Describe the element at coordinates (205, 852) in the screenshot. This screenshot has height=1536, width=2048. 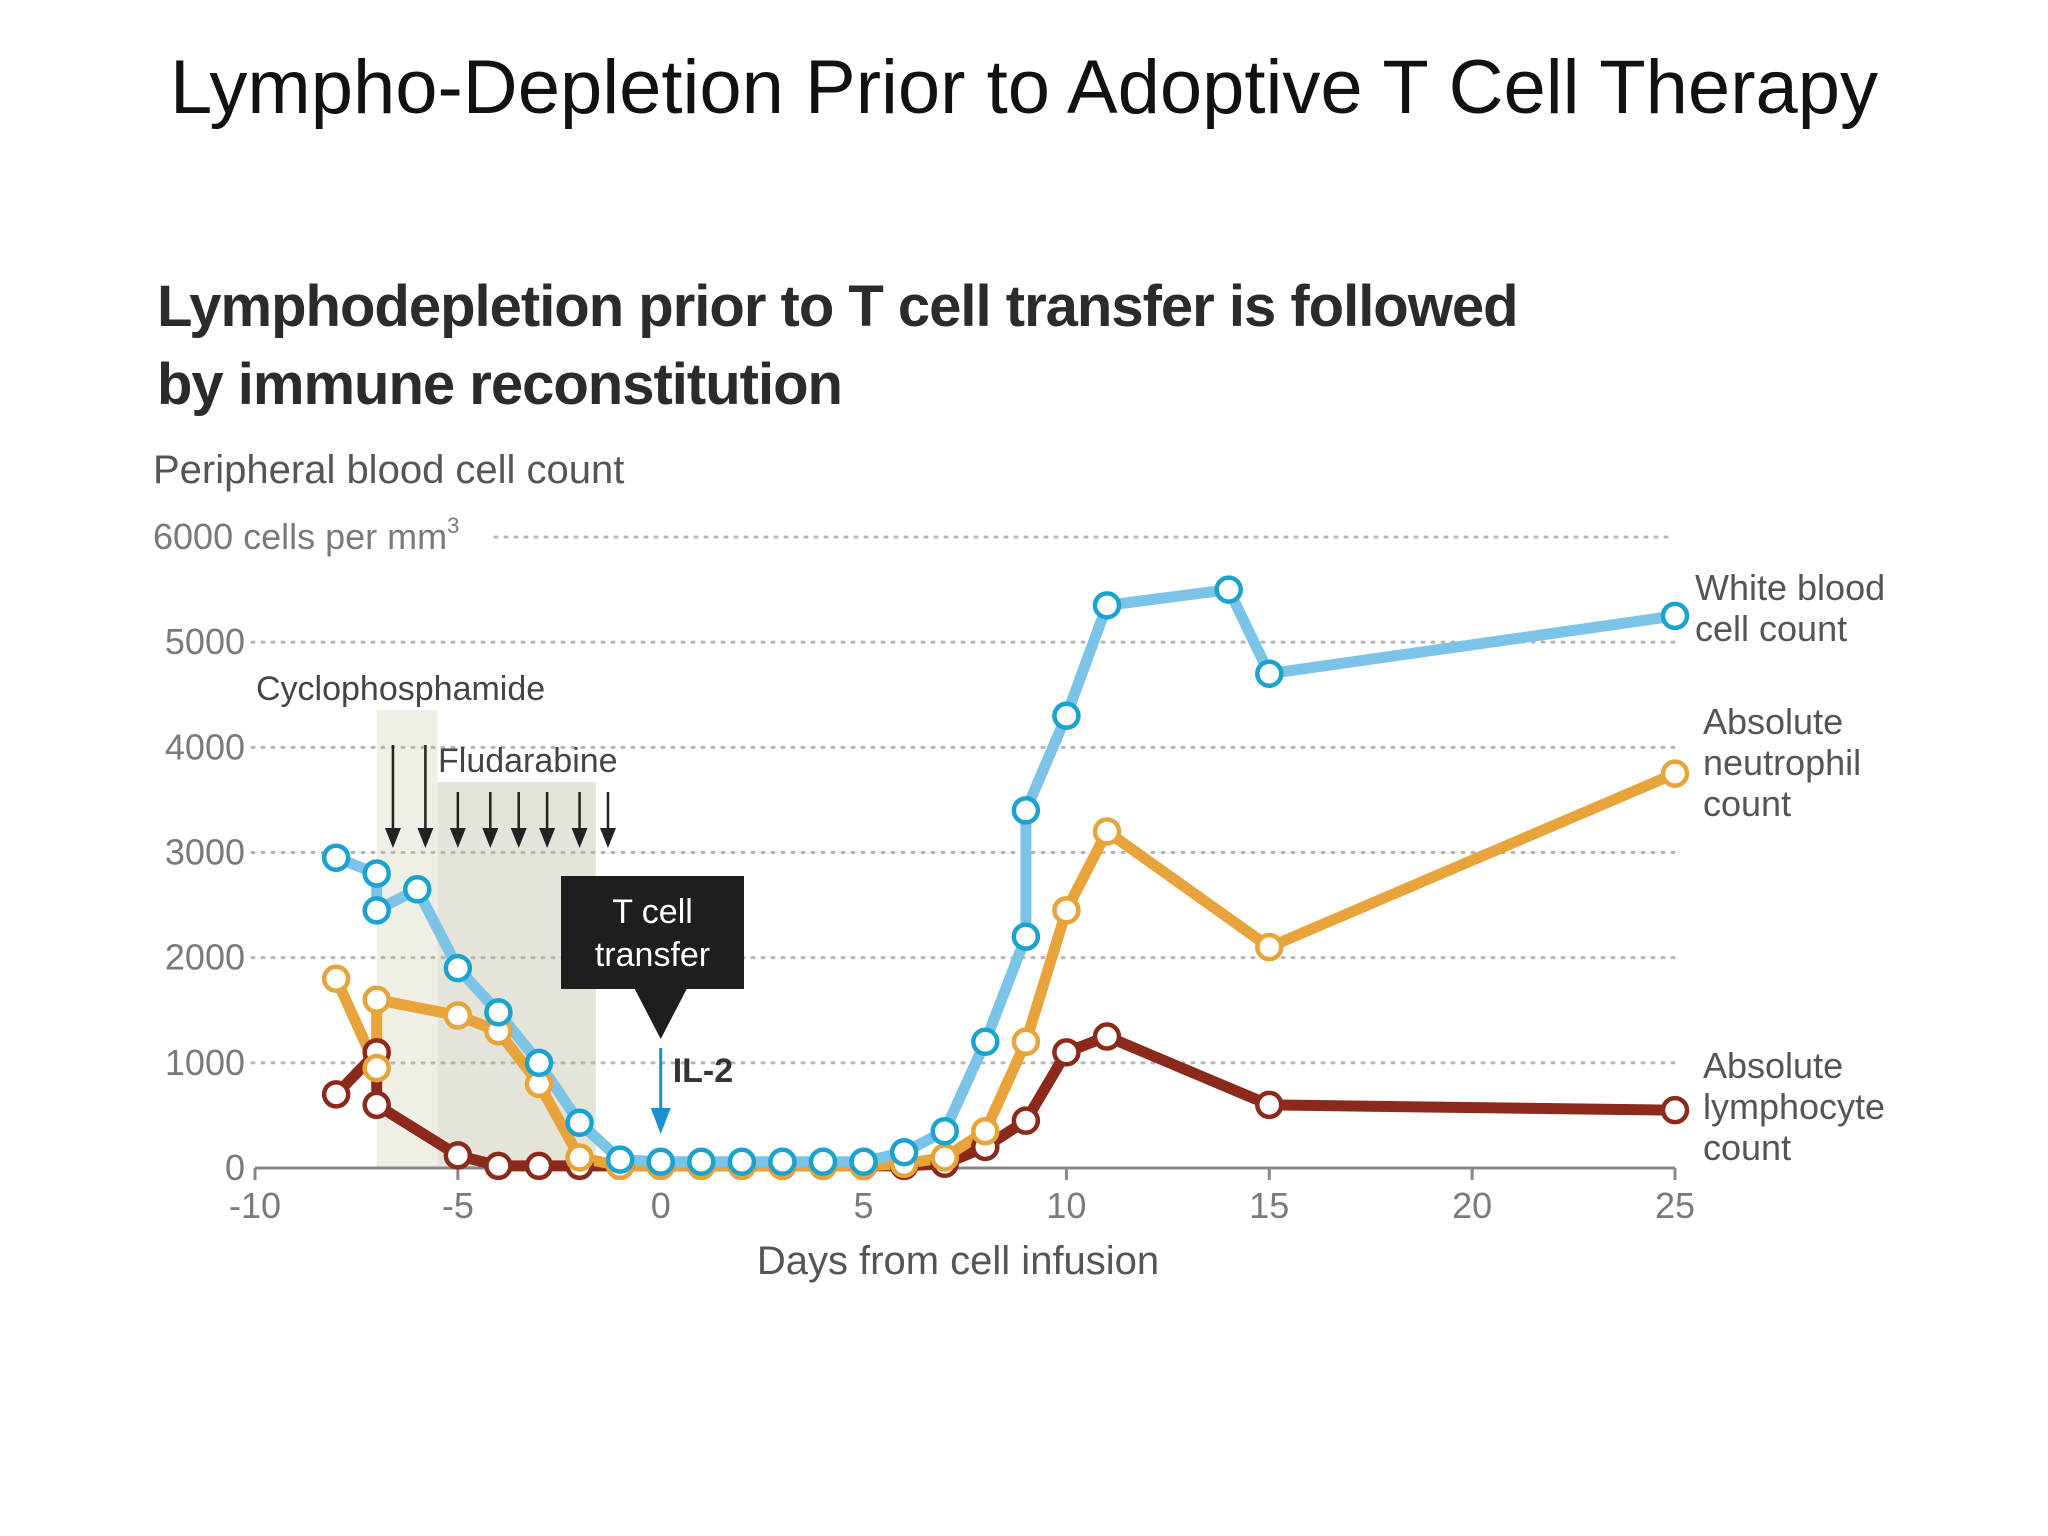
I see `y-tick-label: 3000` at that location.